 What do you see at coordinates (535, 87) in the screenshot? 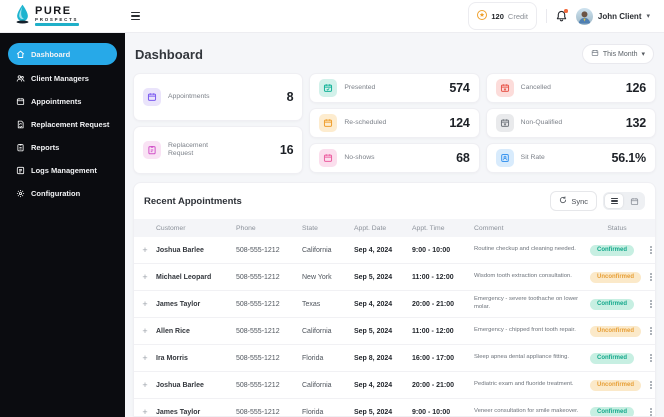
I see `stat-label: Cancelled` at bounding box center [535, 87].